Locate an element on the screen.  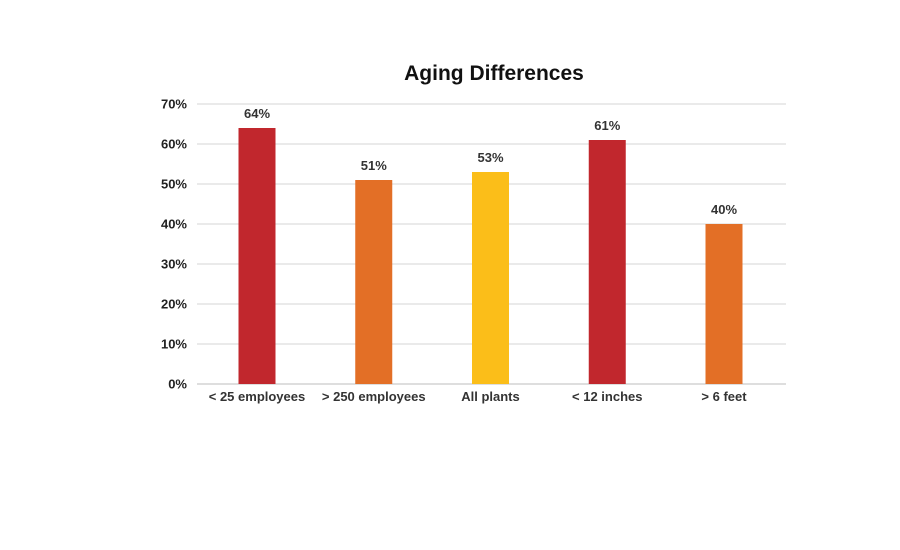
data-label: 61% is located at coordinates (607, 125).